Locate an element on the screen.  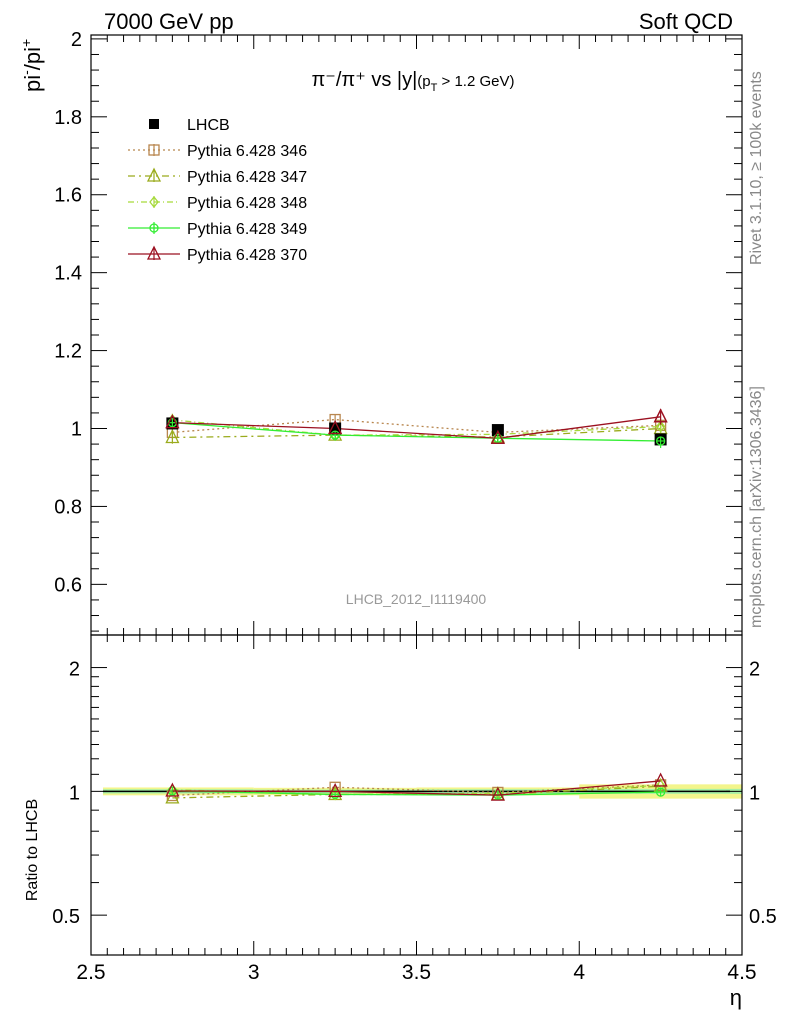
ratio-ylabel: Ratio to LHCB is located at coordinates (32, 850).